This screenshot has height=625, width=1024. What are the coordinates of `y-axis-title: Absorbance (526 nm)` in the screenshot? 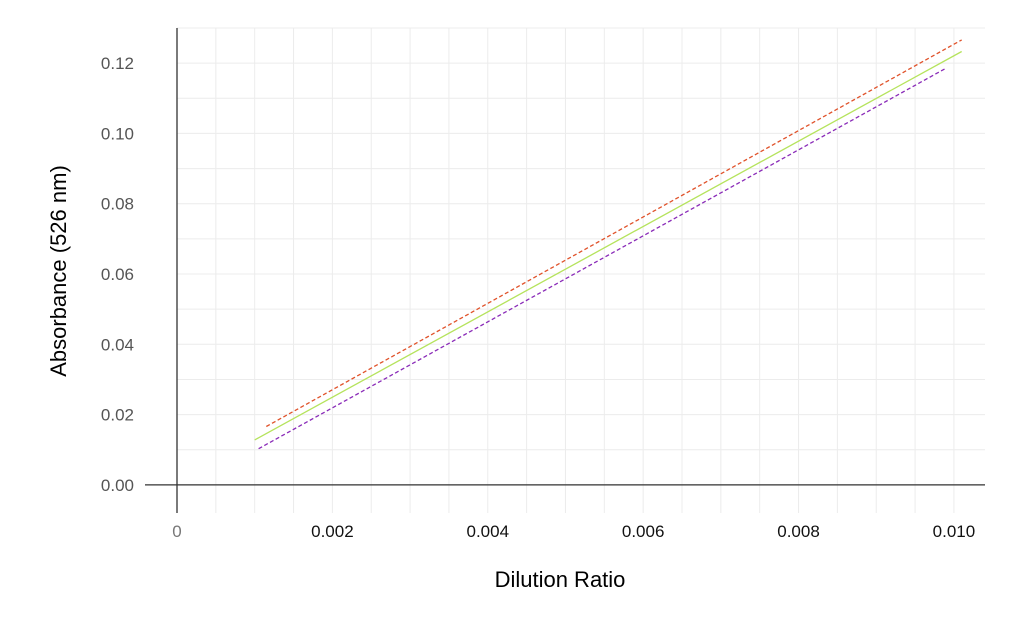 It's located at (58, 271).